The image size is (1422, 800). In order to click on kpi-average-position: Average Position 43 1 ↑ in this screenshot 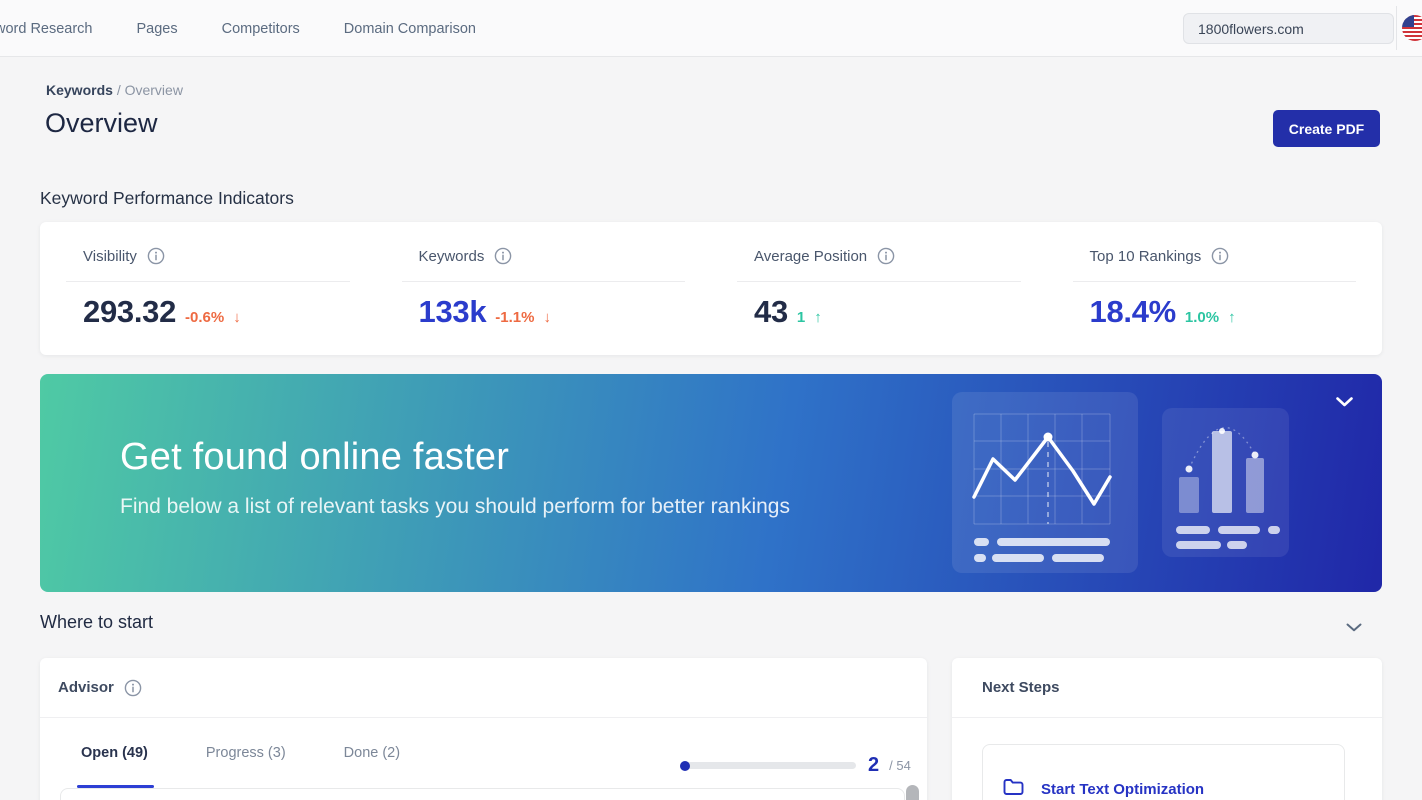, I will do `click(879, 288)`.